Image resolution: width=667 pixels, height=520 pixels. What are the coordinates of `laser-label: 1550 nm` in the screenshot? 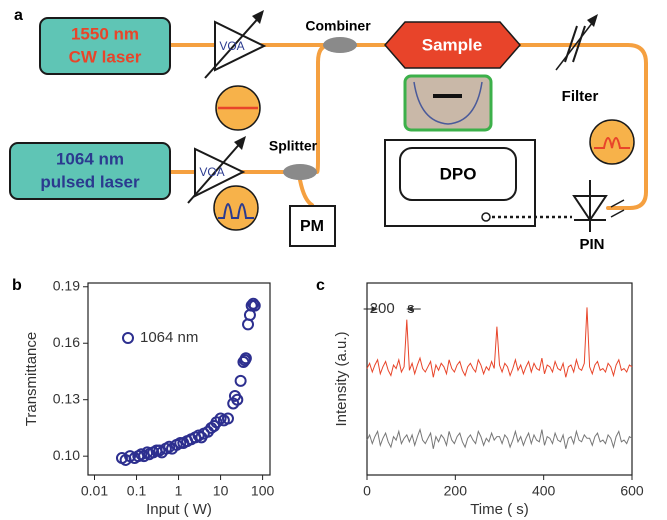 It's located at (105, 33).